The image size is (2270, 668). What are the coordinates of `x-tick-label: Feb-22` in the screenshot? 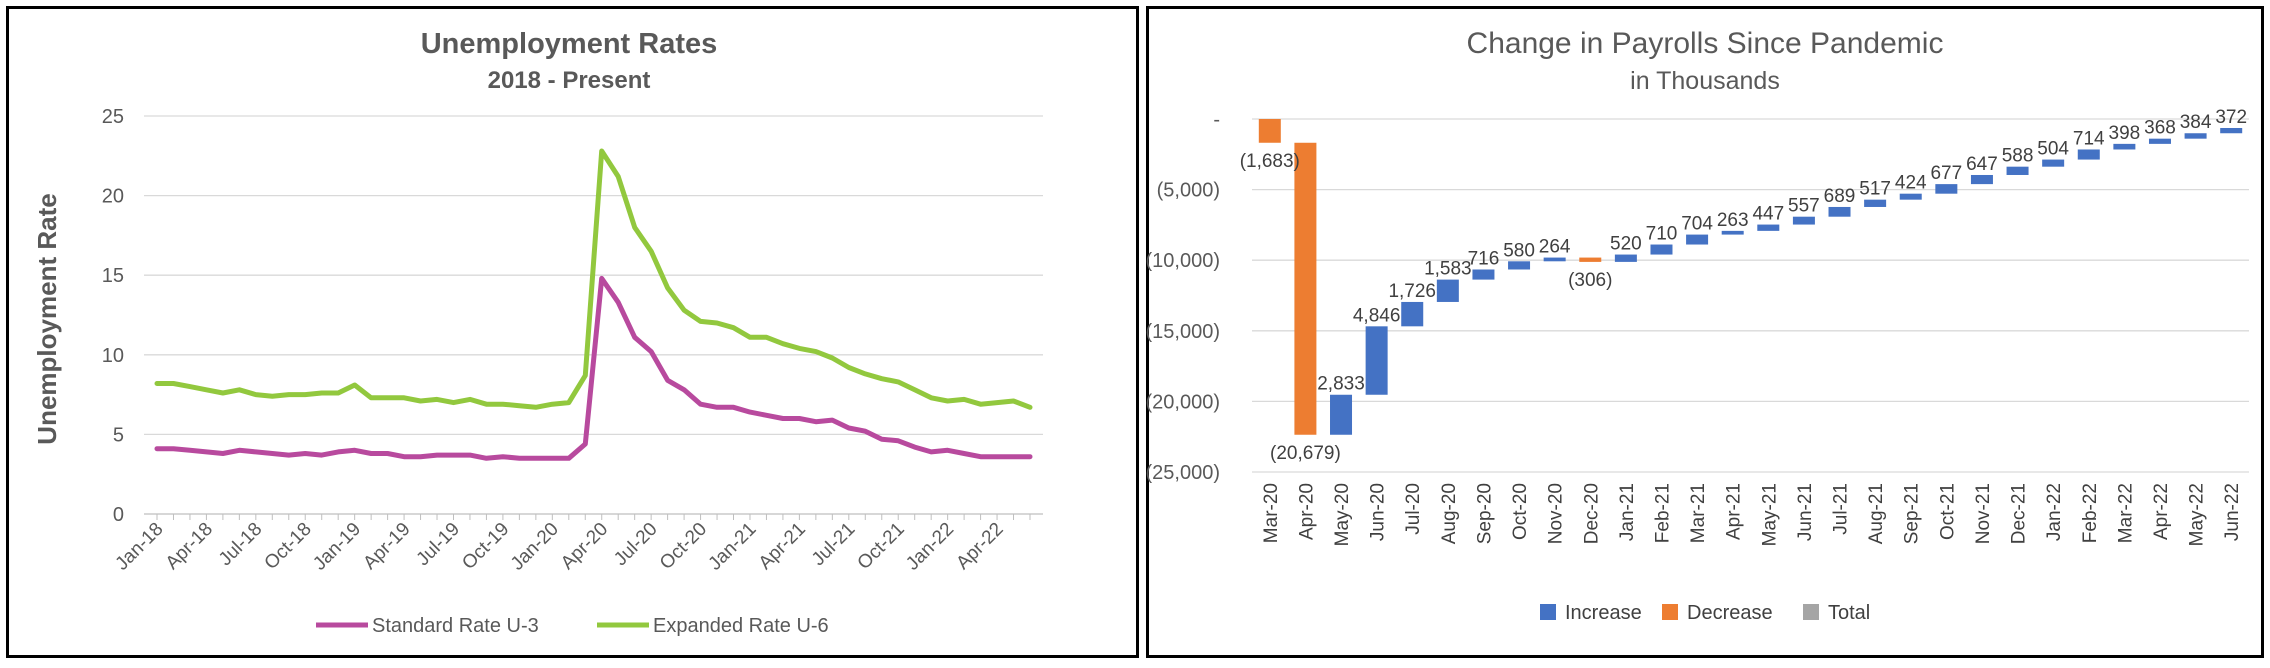 It's located at (2090, 513).